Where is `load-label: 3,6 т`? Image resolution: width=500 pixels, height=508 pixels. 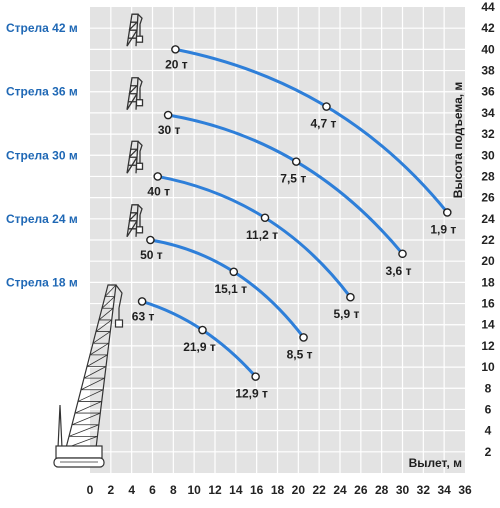
load-label: 3,6 т is located at coordinates (399, 271).